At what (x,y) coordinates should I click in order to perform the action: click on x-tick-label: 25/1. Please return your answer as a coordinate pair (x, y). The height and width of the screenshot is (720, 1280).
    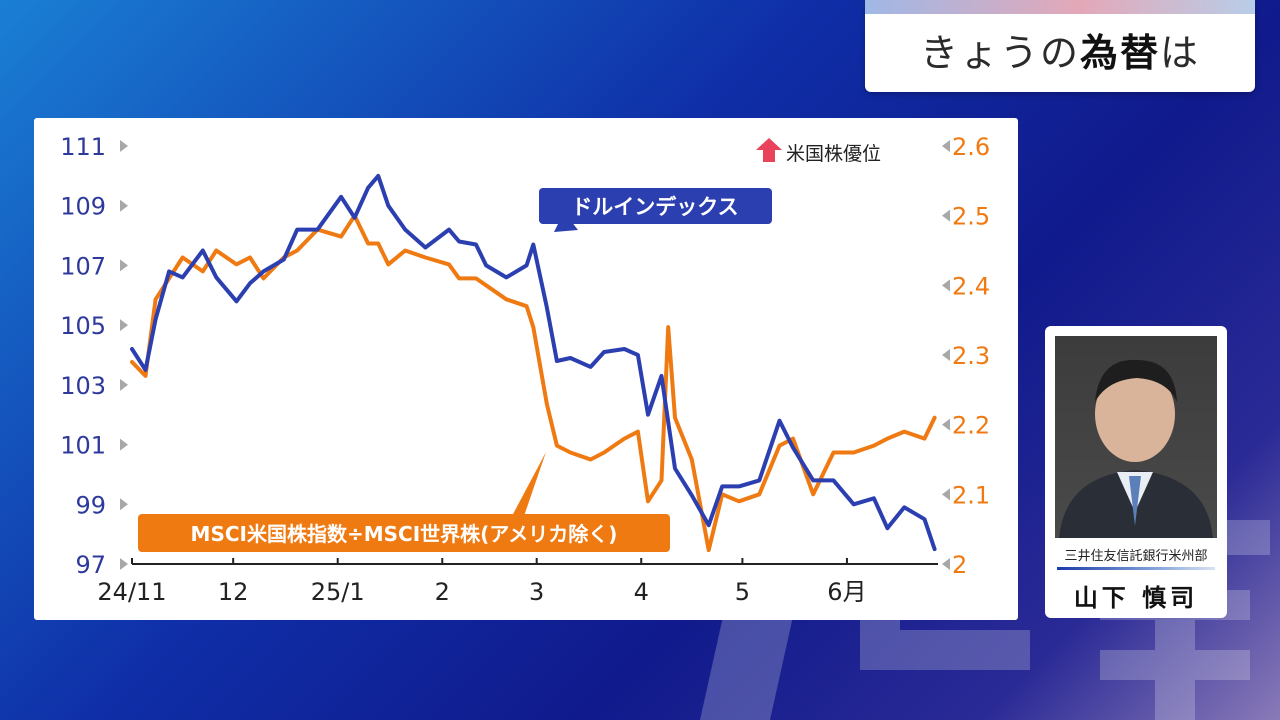
    Looking at the image, I should click on (338, 592).